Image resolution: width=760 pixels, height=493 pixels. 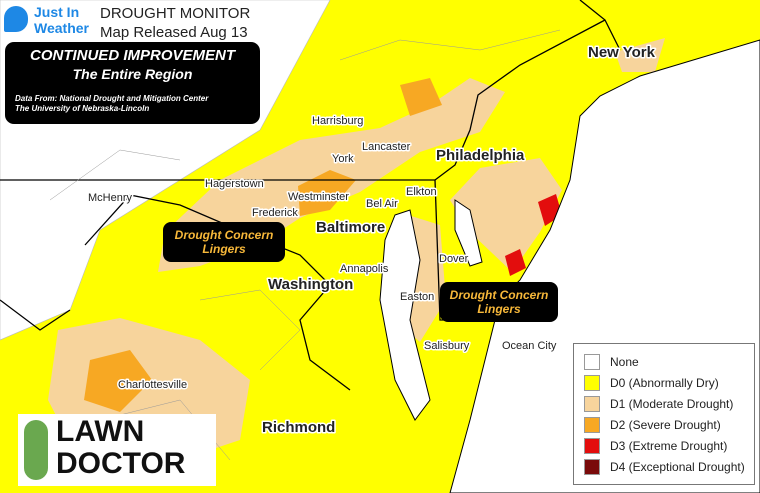 I want to click on legend-item: D4 (Exceptional Drought), so click(x=669, y=466).